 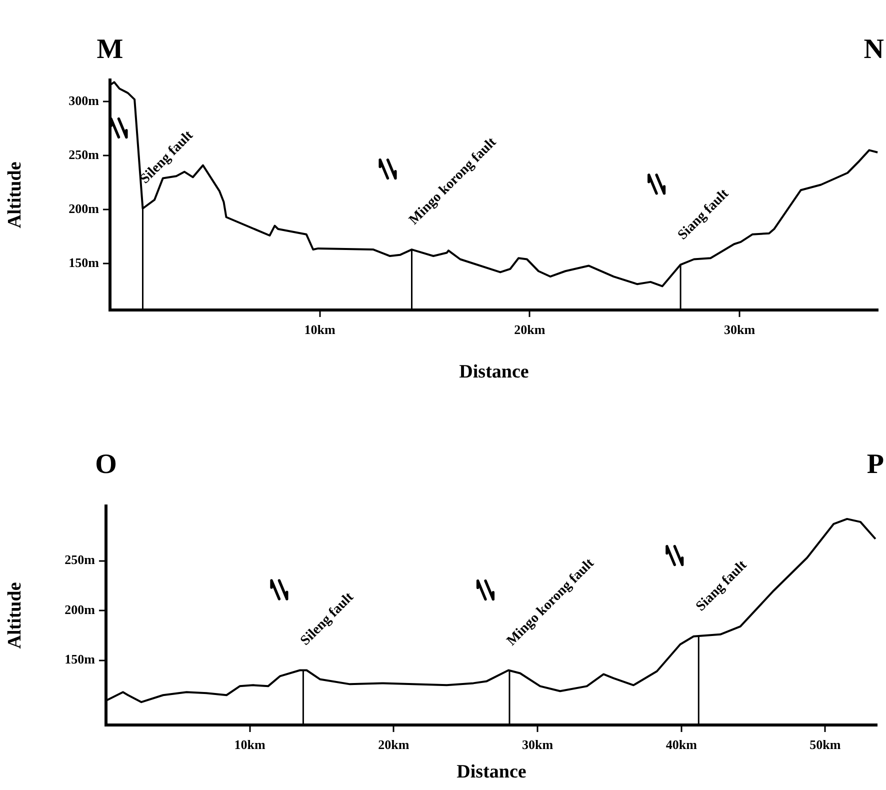 What do you see at coordinates (106, 464) in the screenshot?
I see `text: O` at bounding box center [106, 464].